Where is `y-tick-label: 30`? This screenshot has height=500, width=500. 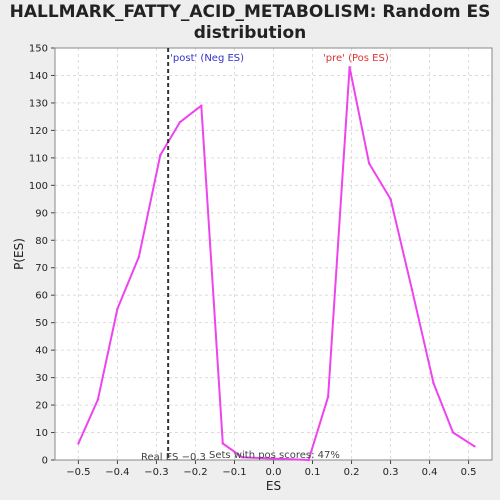 y-tick-label: 30 is located at coordinates (41, 378).